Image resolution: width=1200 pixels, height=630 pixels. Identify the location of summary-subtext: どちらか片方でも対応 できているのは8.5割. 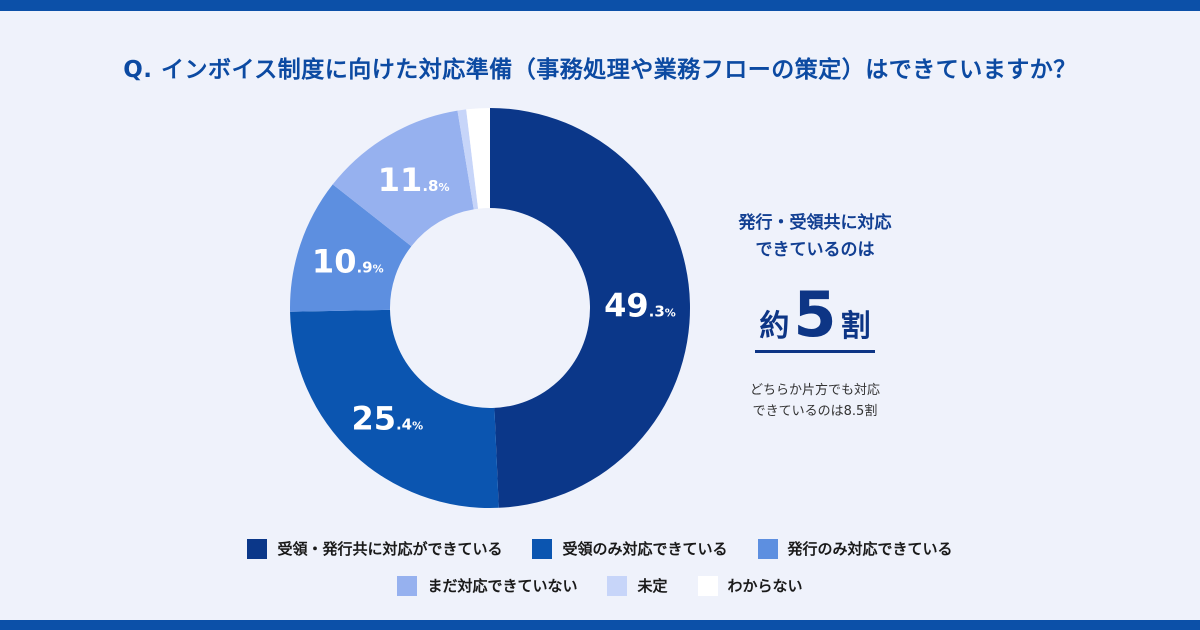
(815, 401).